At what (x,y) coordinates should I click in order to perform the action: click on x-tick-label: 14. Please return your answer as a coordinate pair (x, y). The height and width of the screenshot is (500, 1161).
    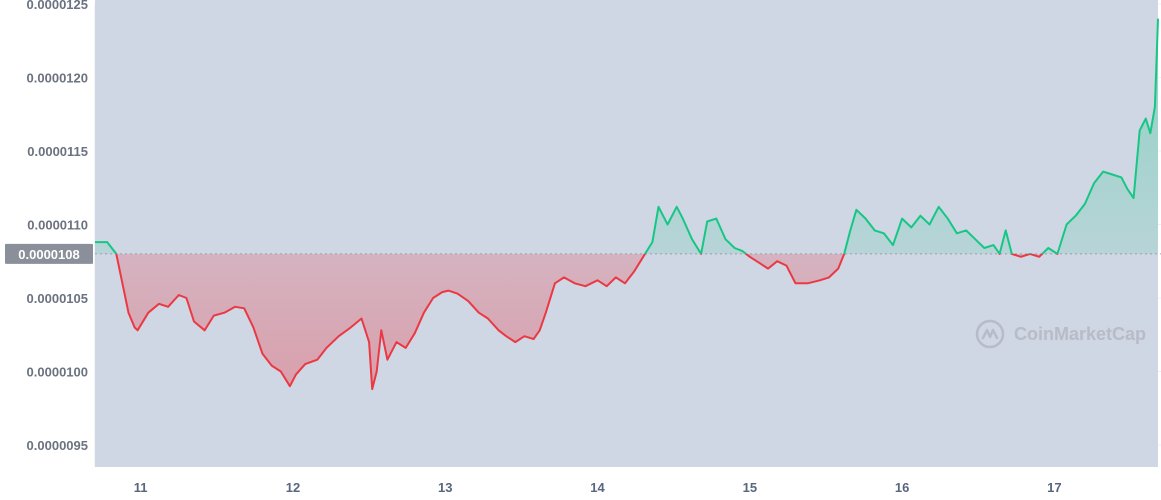
    Looking at the image, I should click on (597, 487).